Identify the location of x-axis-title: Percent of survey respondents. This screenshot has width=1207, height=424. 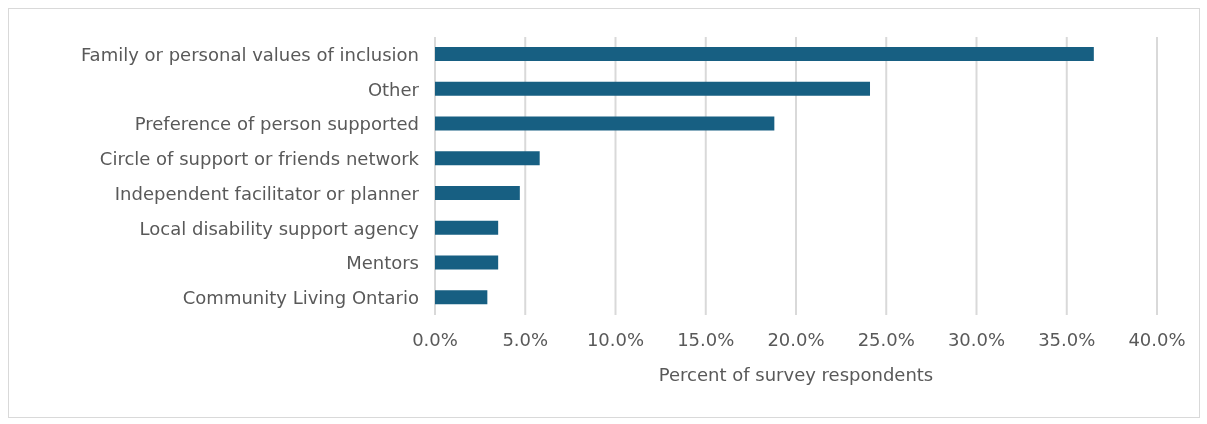
(796, 374).